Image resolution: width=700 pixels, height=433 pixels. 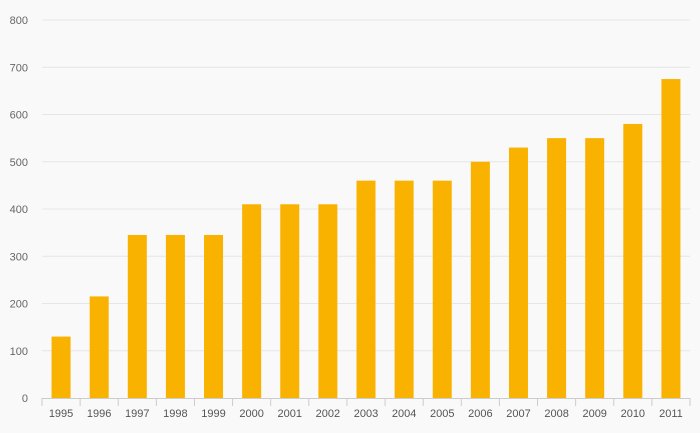 I want to click on bar-1996, so click(x=99, y=347).